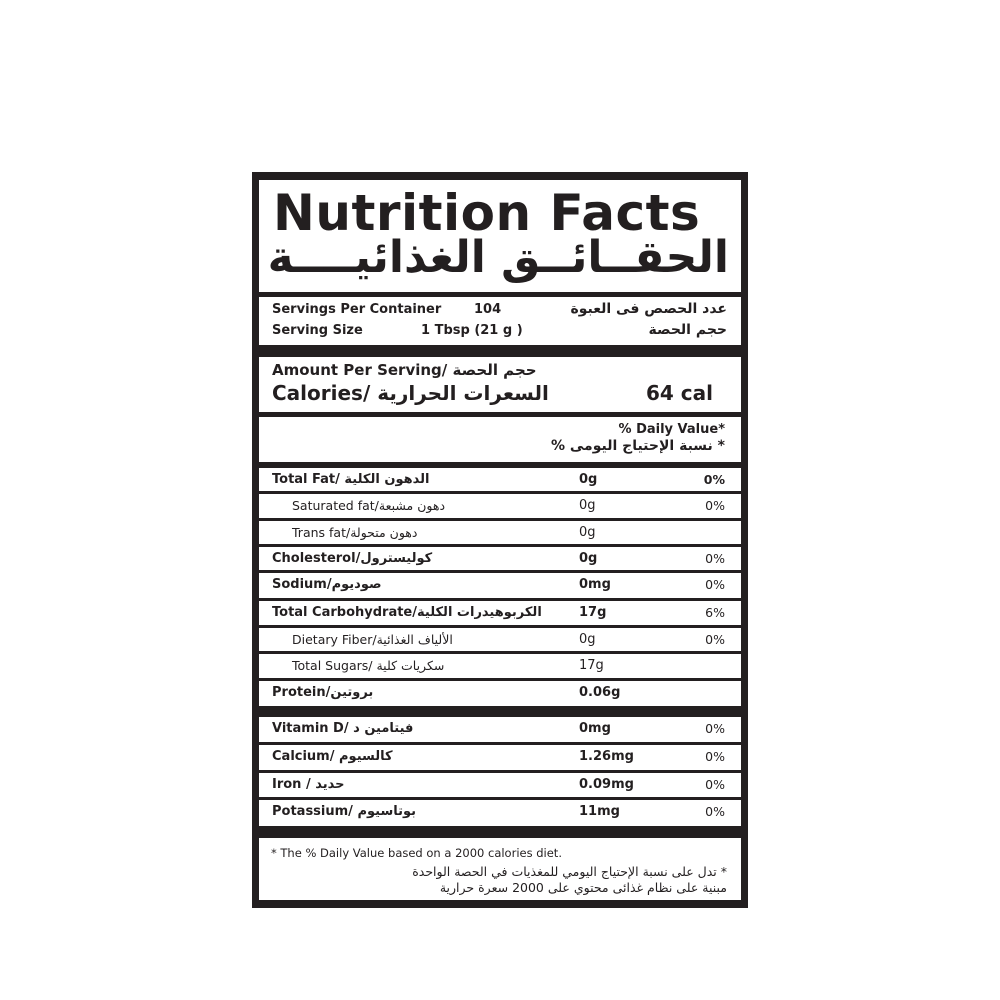 The width and height of the screenshot is (1000, 1000). I want to click on nutrient-label: Sodium/صوديوم, so click(327, 584).